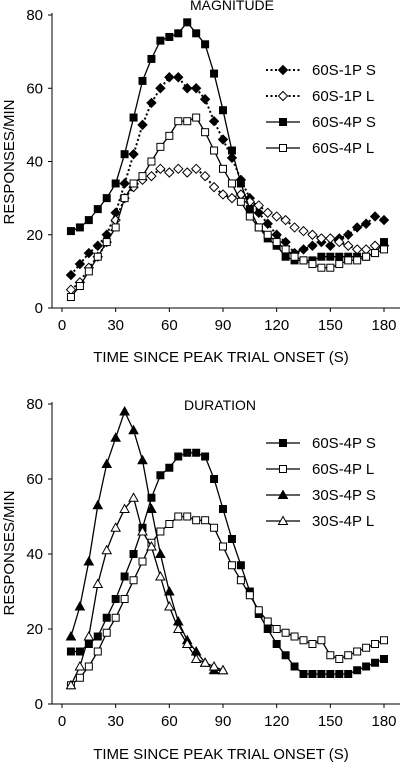 The image size is (400, 765). I want to click on mag-legend-entry: 60S-1P L, so click(320, 96).